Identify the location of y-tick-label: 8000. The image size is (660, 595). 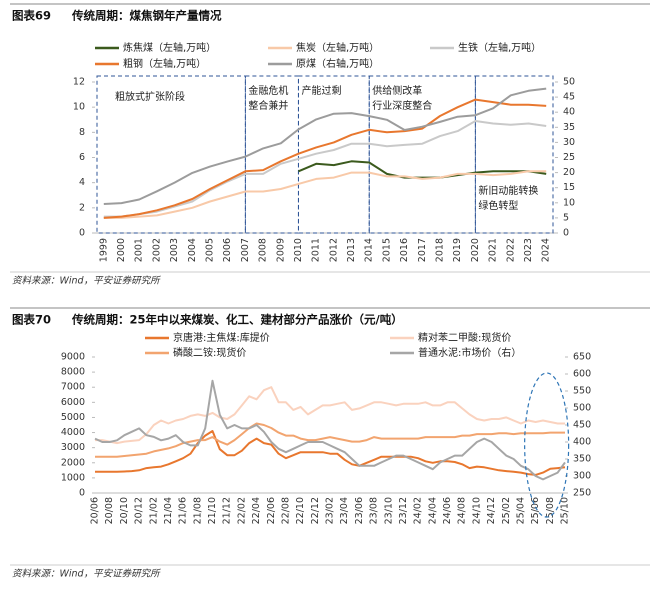
(73, 372).